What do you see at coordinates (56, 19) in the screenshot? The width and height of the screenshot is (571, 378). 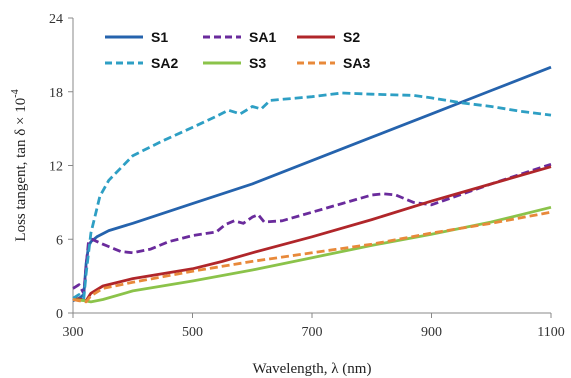 I see `y-tick-label: 24` at bounding box center [56, 19].